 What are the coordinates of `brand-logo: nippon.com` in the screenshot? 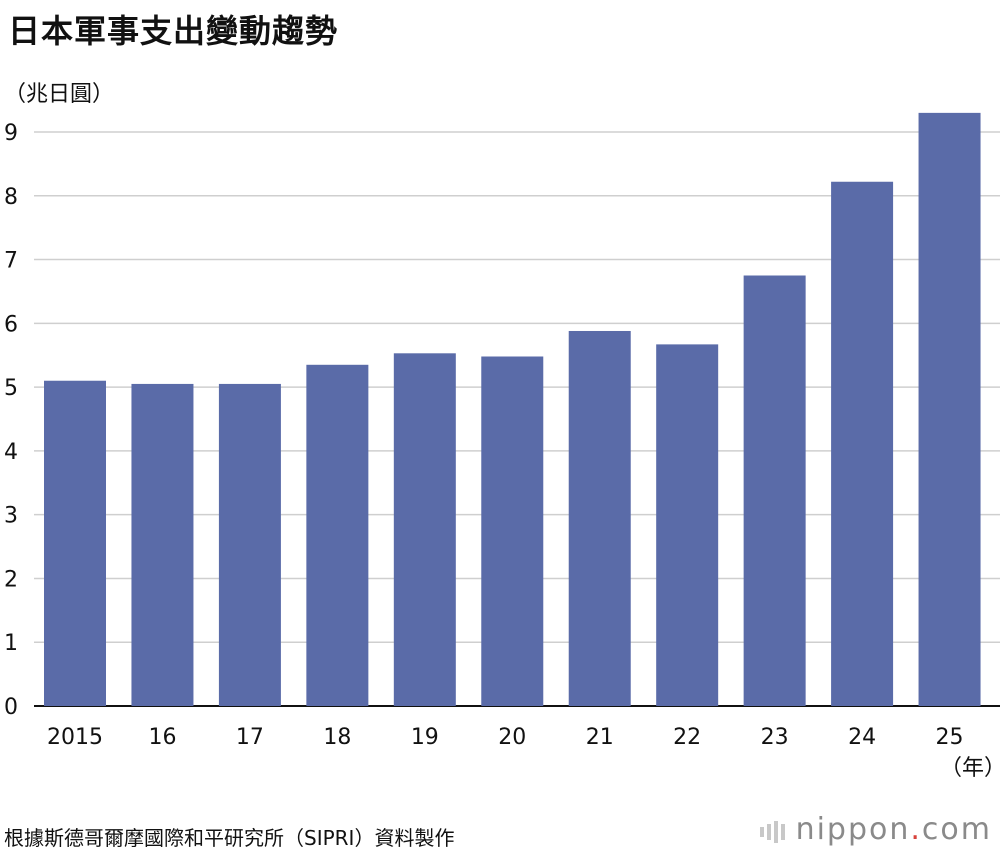 It's located at (875, 830).